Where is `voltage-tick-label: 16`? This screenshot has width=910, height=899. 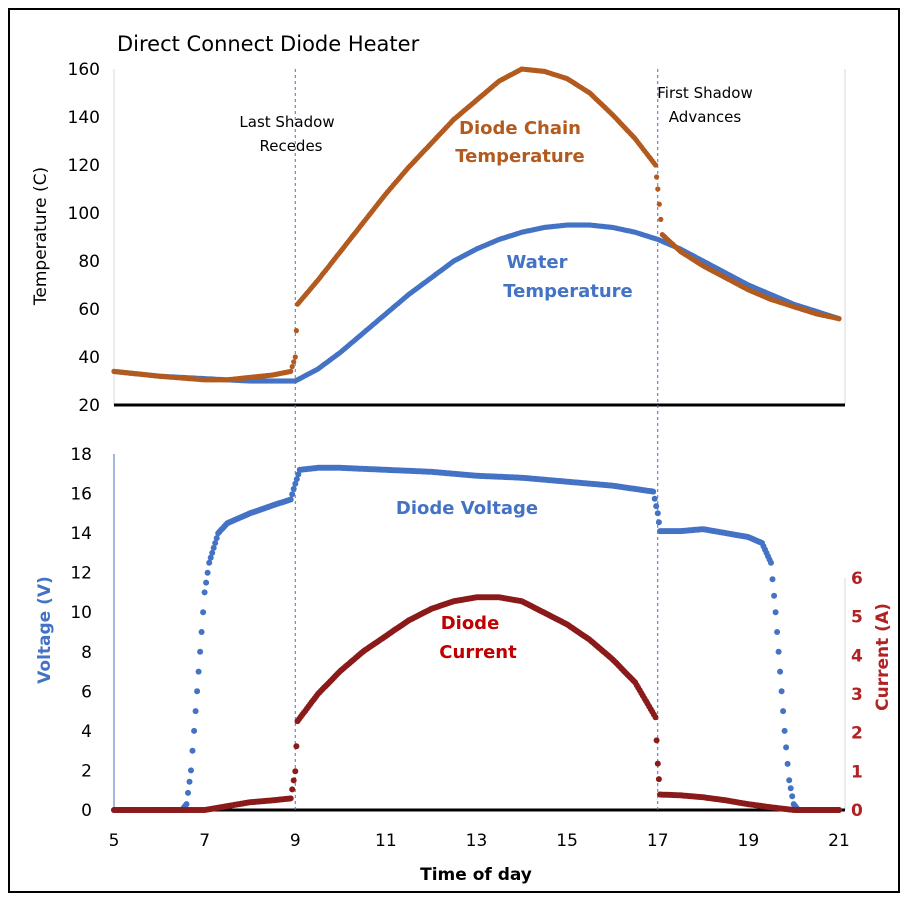 voltage-tick-label: 16 is located at coordinates (81, 495).